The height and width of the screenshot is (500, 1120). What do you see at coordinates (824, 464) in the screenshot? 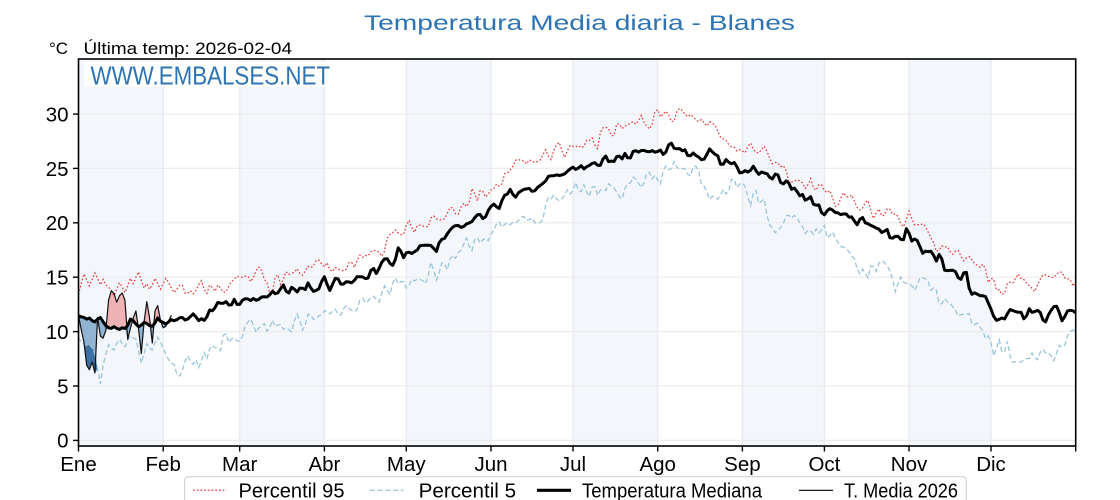
I see `svg-text: Oct` at bounding box center [824, 464].